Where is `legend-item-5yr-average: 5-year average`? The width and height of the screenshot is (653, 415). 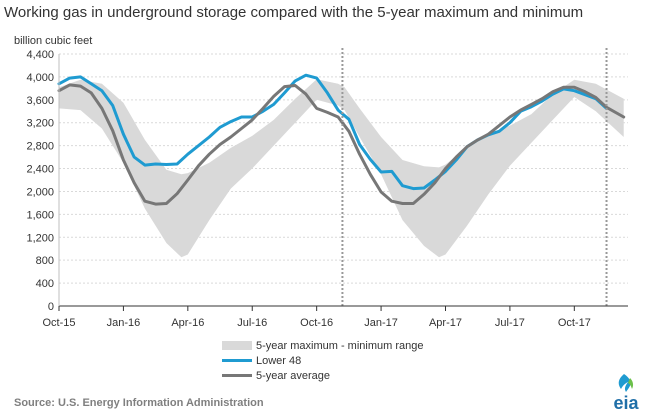
legend-item-5yr-average: 5-year average is located at coordinates (322, 375).